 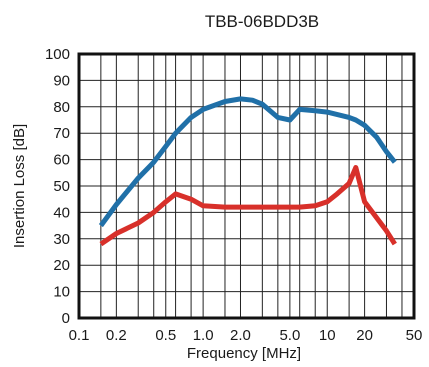 What do you see at coordinates (244, 353) in the screenshot?
I see `x-axis-title: Frequency [MHz]` at bounding box center [244, 353].